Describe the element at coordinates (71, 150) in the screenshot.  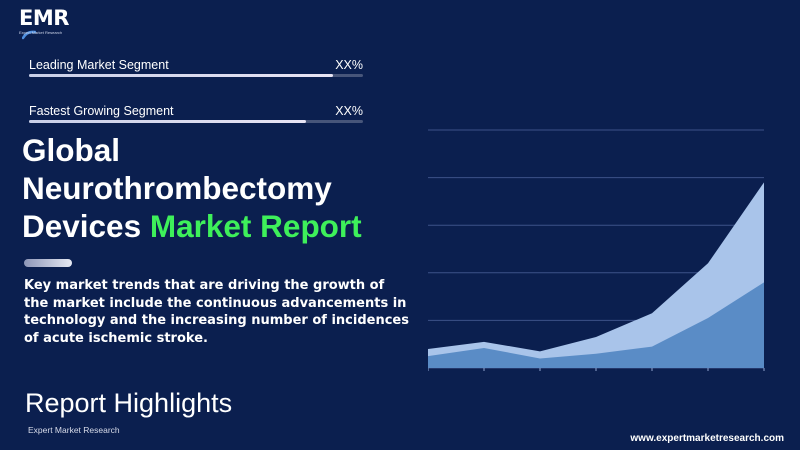
I see `title-line-1: Global` at that location.